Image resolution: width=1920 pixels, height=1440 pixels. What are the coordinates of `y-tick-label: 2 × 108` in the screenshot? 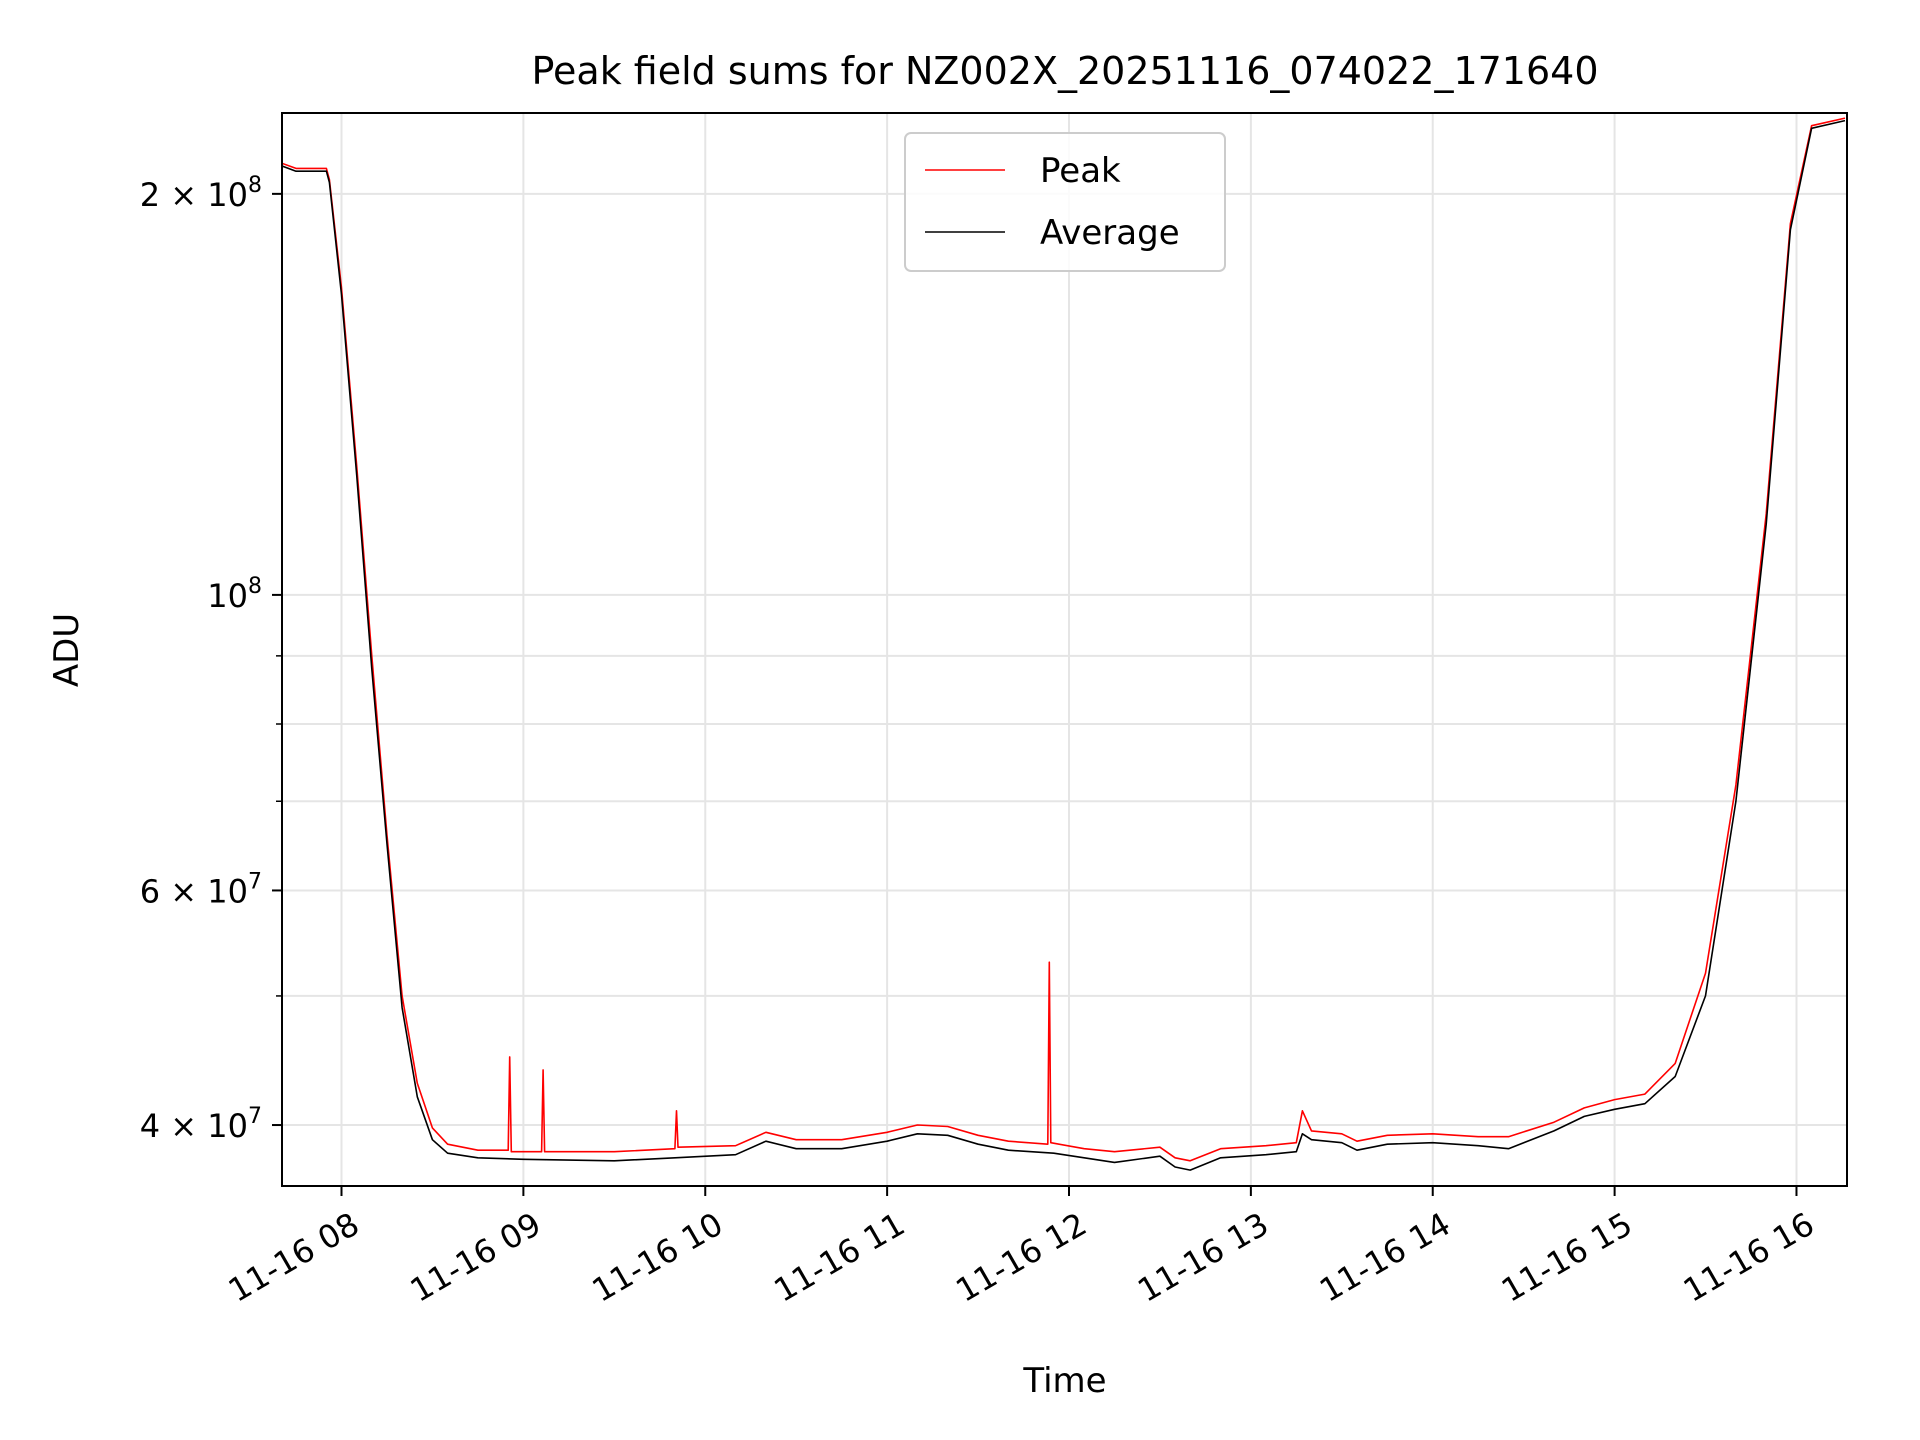 It's located at (201, 193).